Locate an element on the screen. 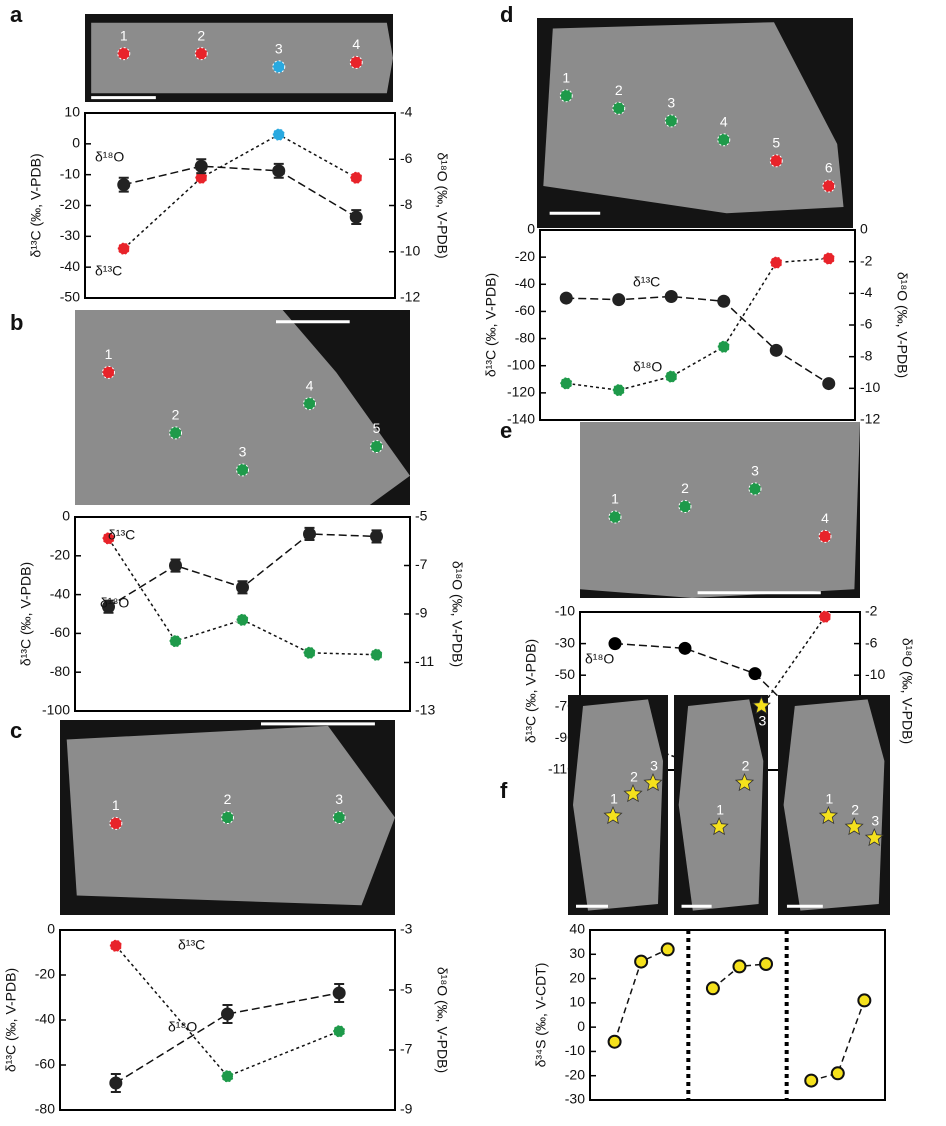 The height and width of the screenshot is (1126, 946). y2-tick-label: -7 is located at coordinates (421, 564).